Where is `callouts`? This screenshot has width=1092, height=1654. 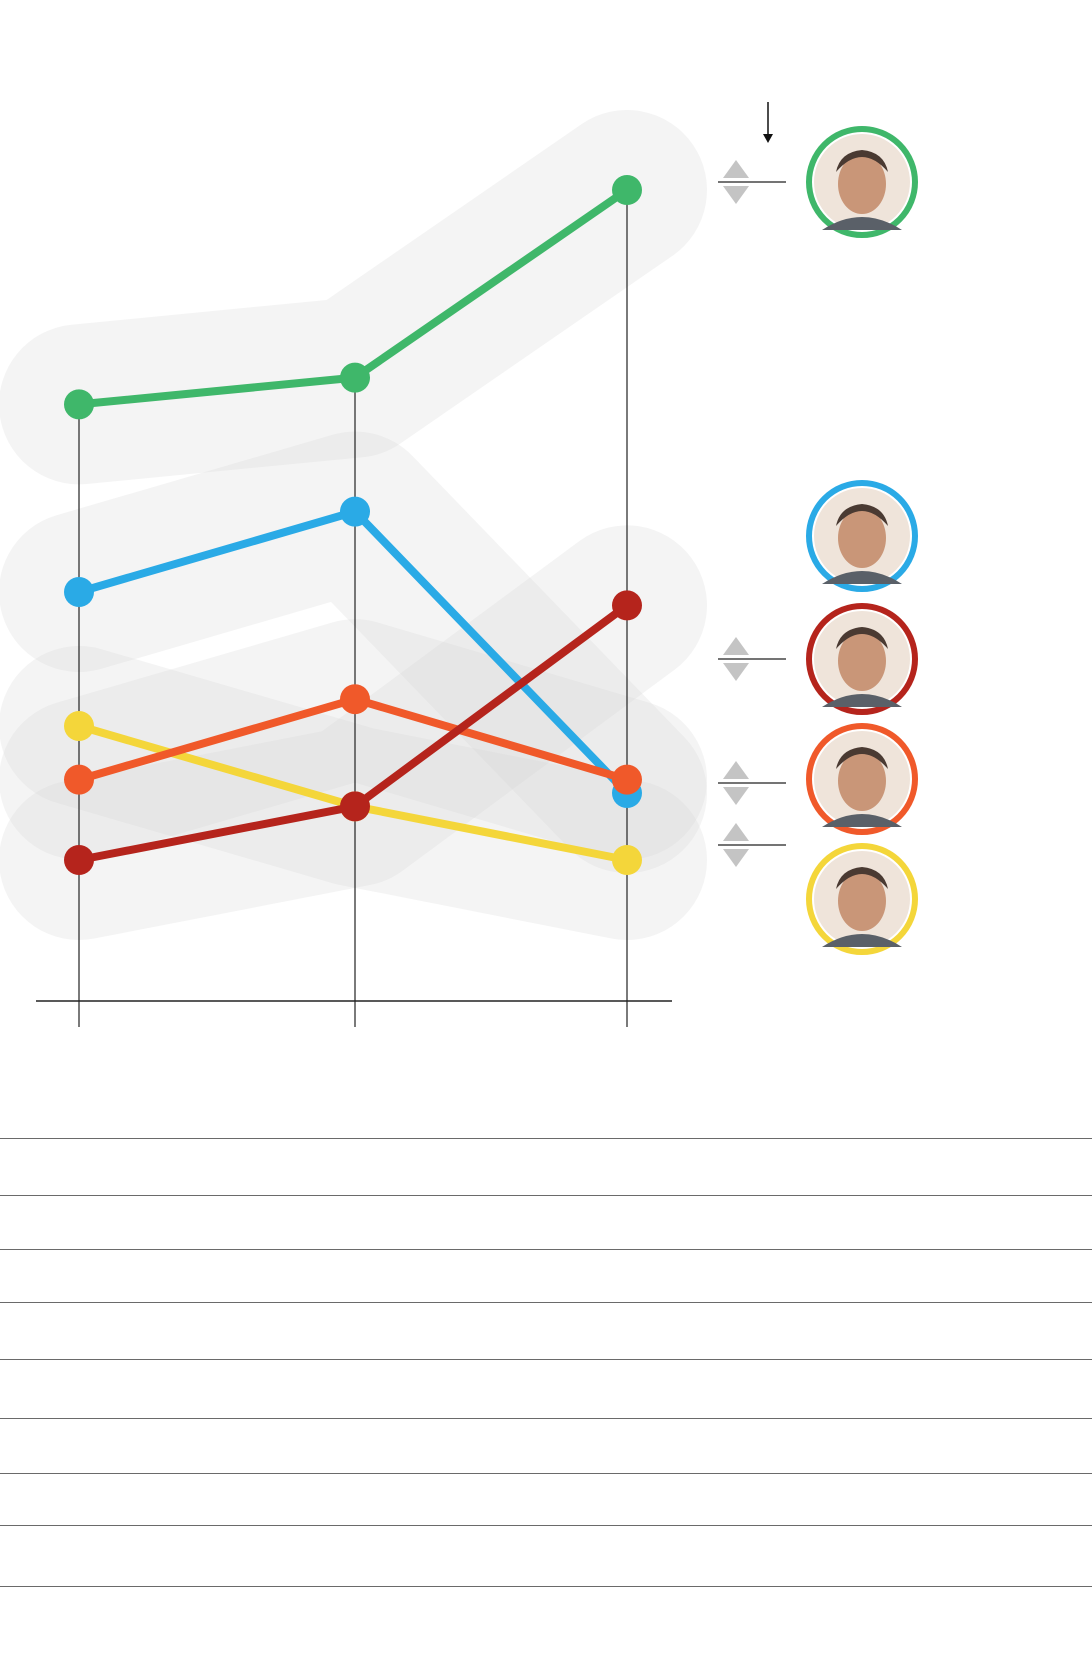
callouts is located at coordinates (818, 528).